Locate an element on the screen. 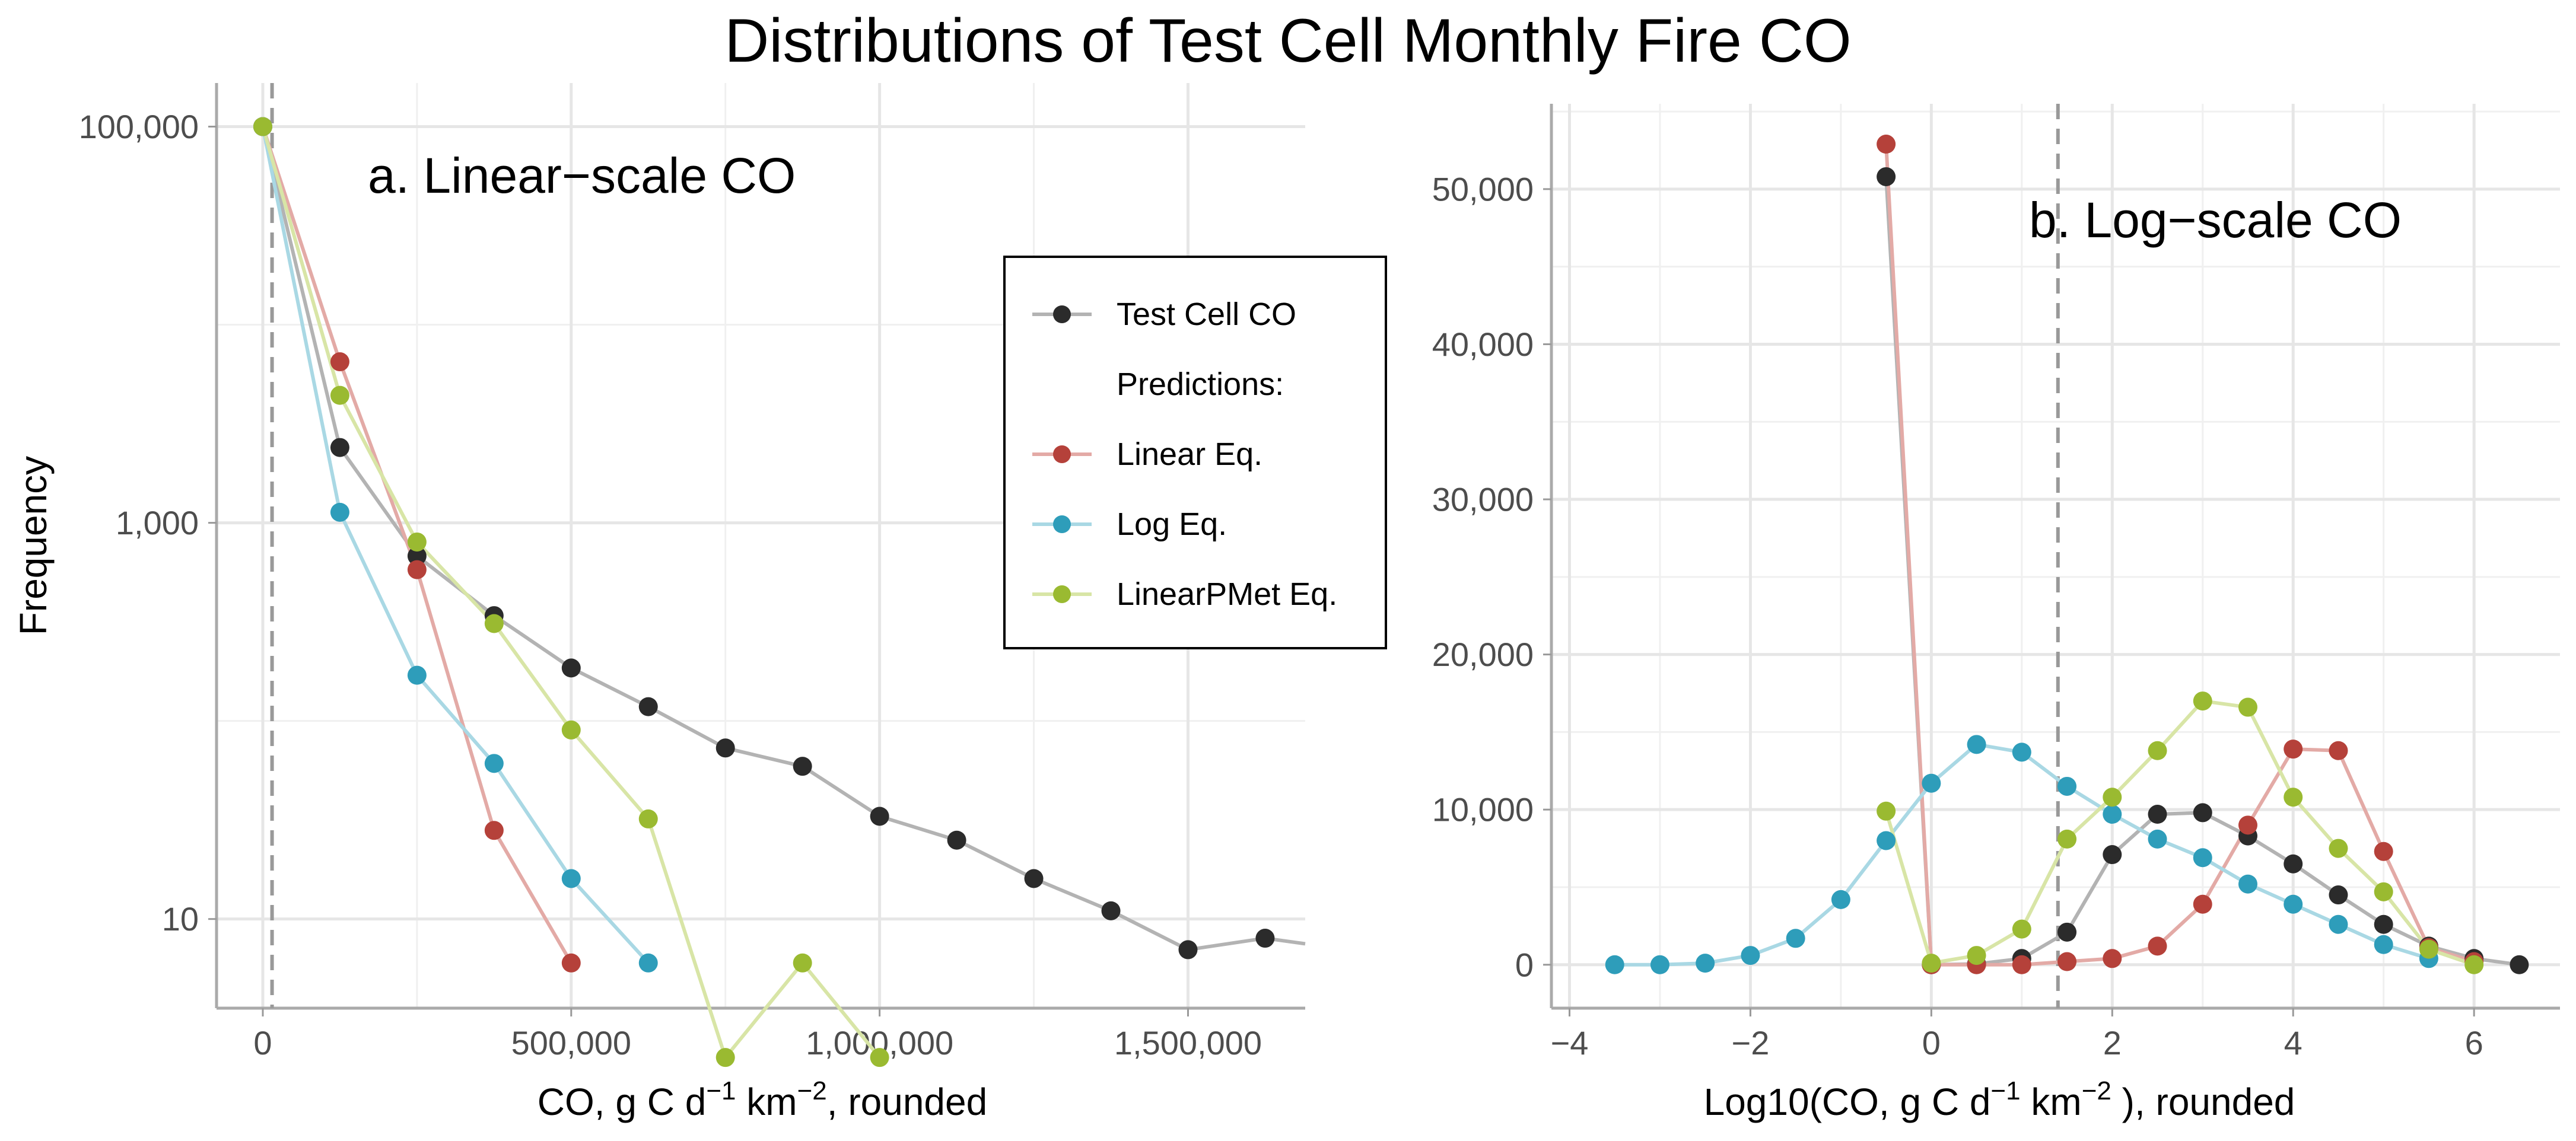  panel-a-x-axis-label: CO, g C d−1 km−2, rounded is located at coordinates (762, 1099).